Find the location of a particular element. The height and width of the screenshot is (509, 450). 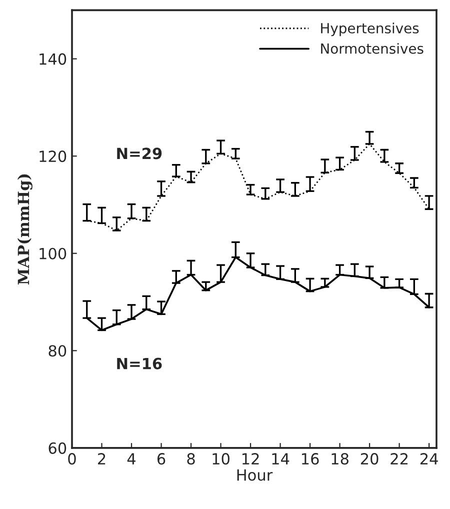

y-tick-label: 140 is located at coordinates (53, 59).